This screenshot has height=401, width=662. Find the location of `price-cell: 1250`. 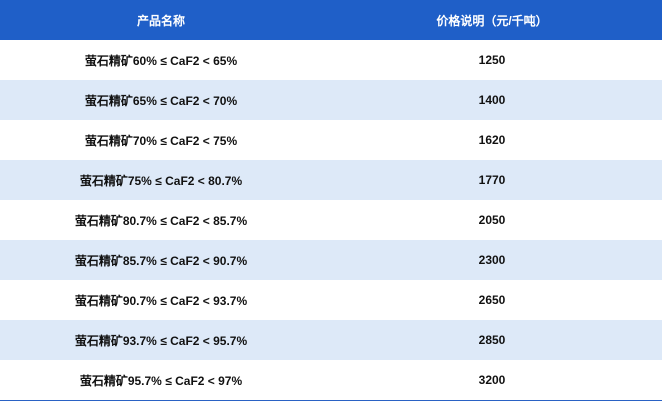

price-cell: 1250 is located at coordinates (492, 60).